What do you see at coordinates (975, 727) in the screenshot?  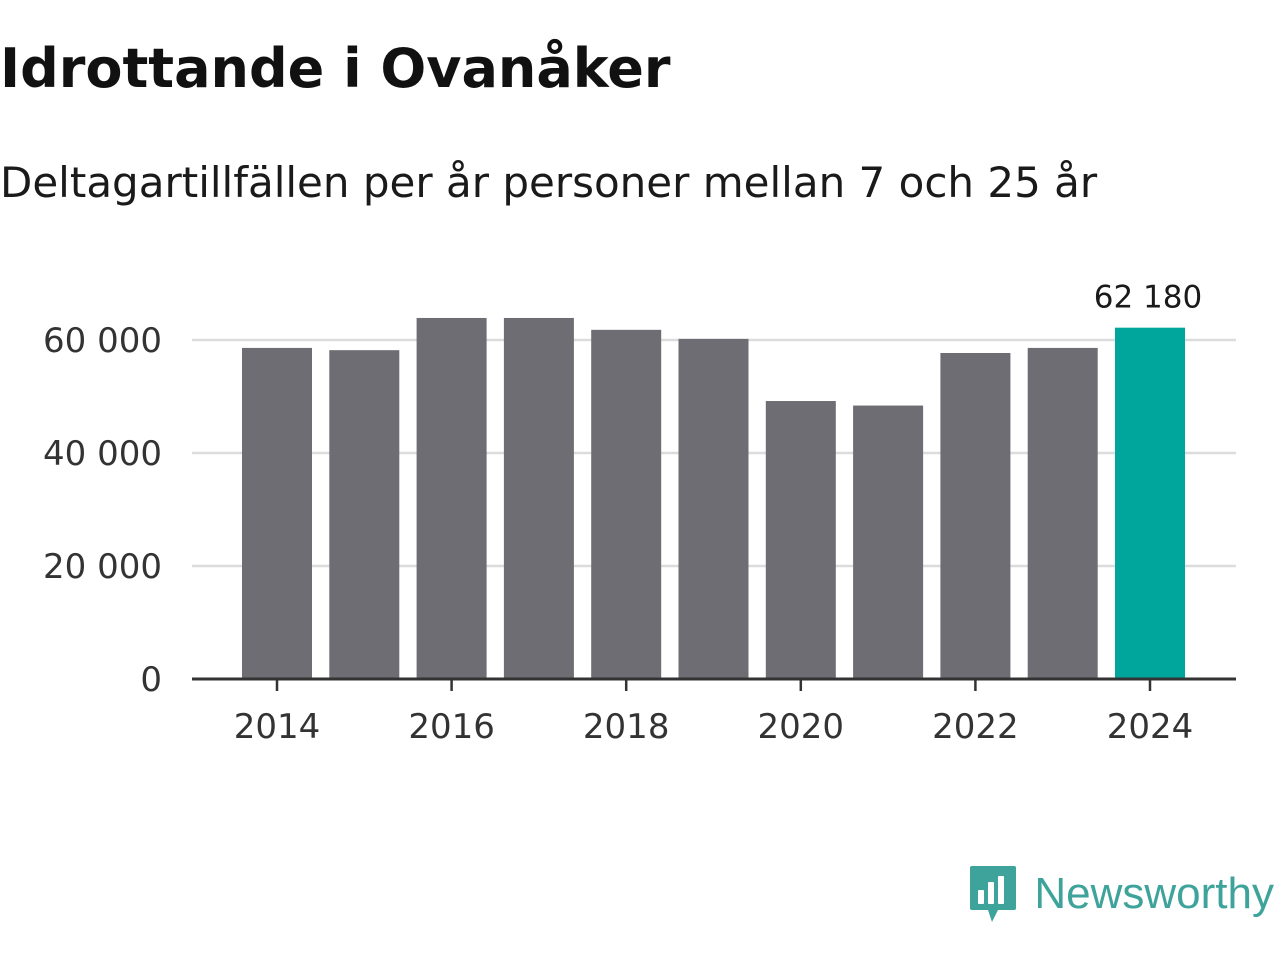 I see `x-tick-label: 2022` at bounding box center [975, 727].